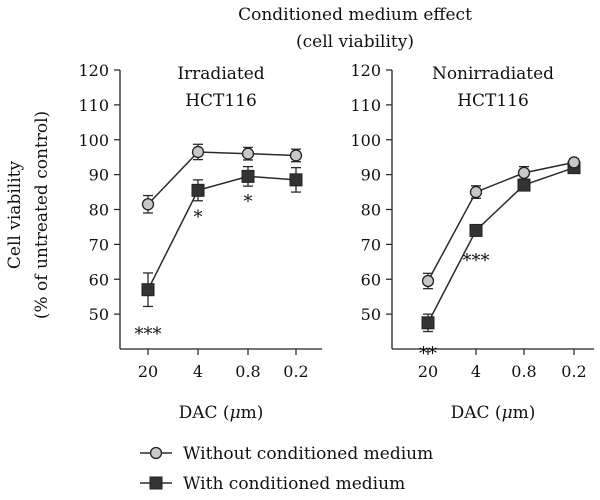  Describe the element at coordinates (42, 215) in the screenshot. I see `y-axis-label-line2: (% of untreated control)` at that location.